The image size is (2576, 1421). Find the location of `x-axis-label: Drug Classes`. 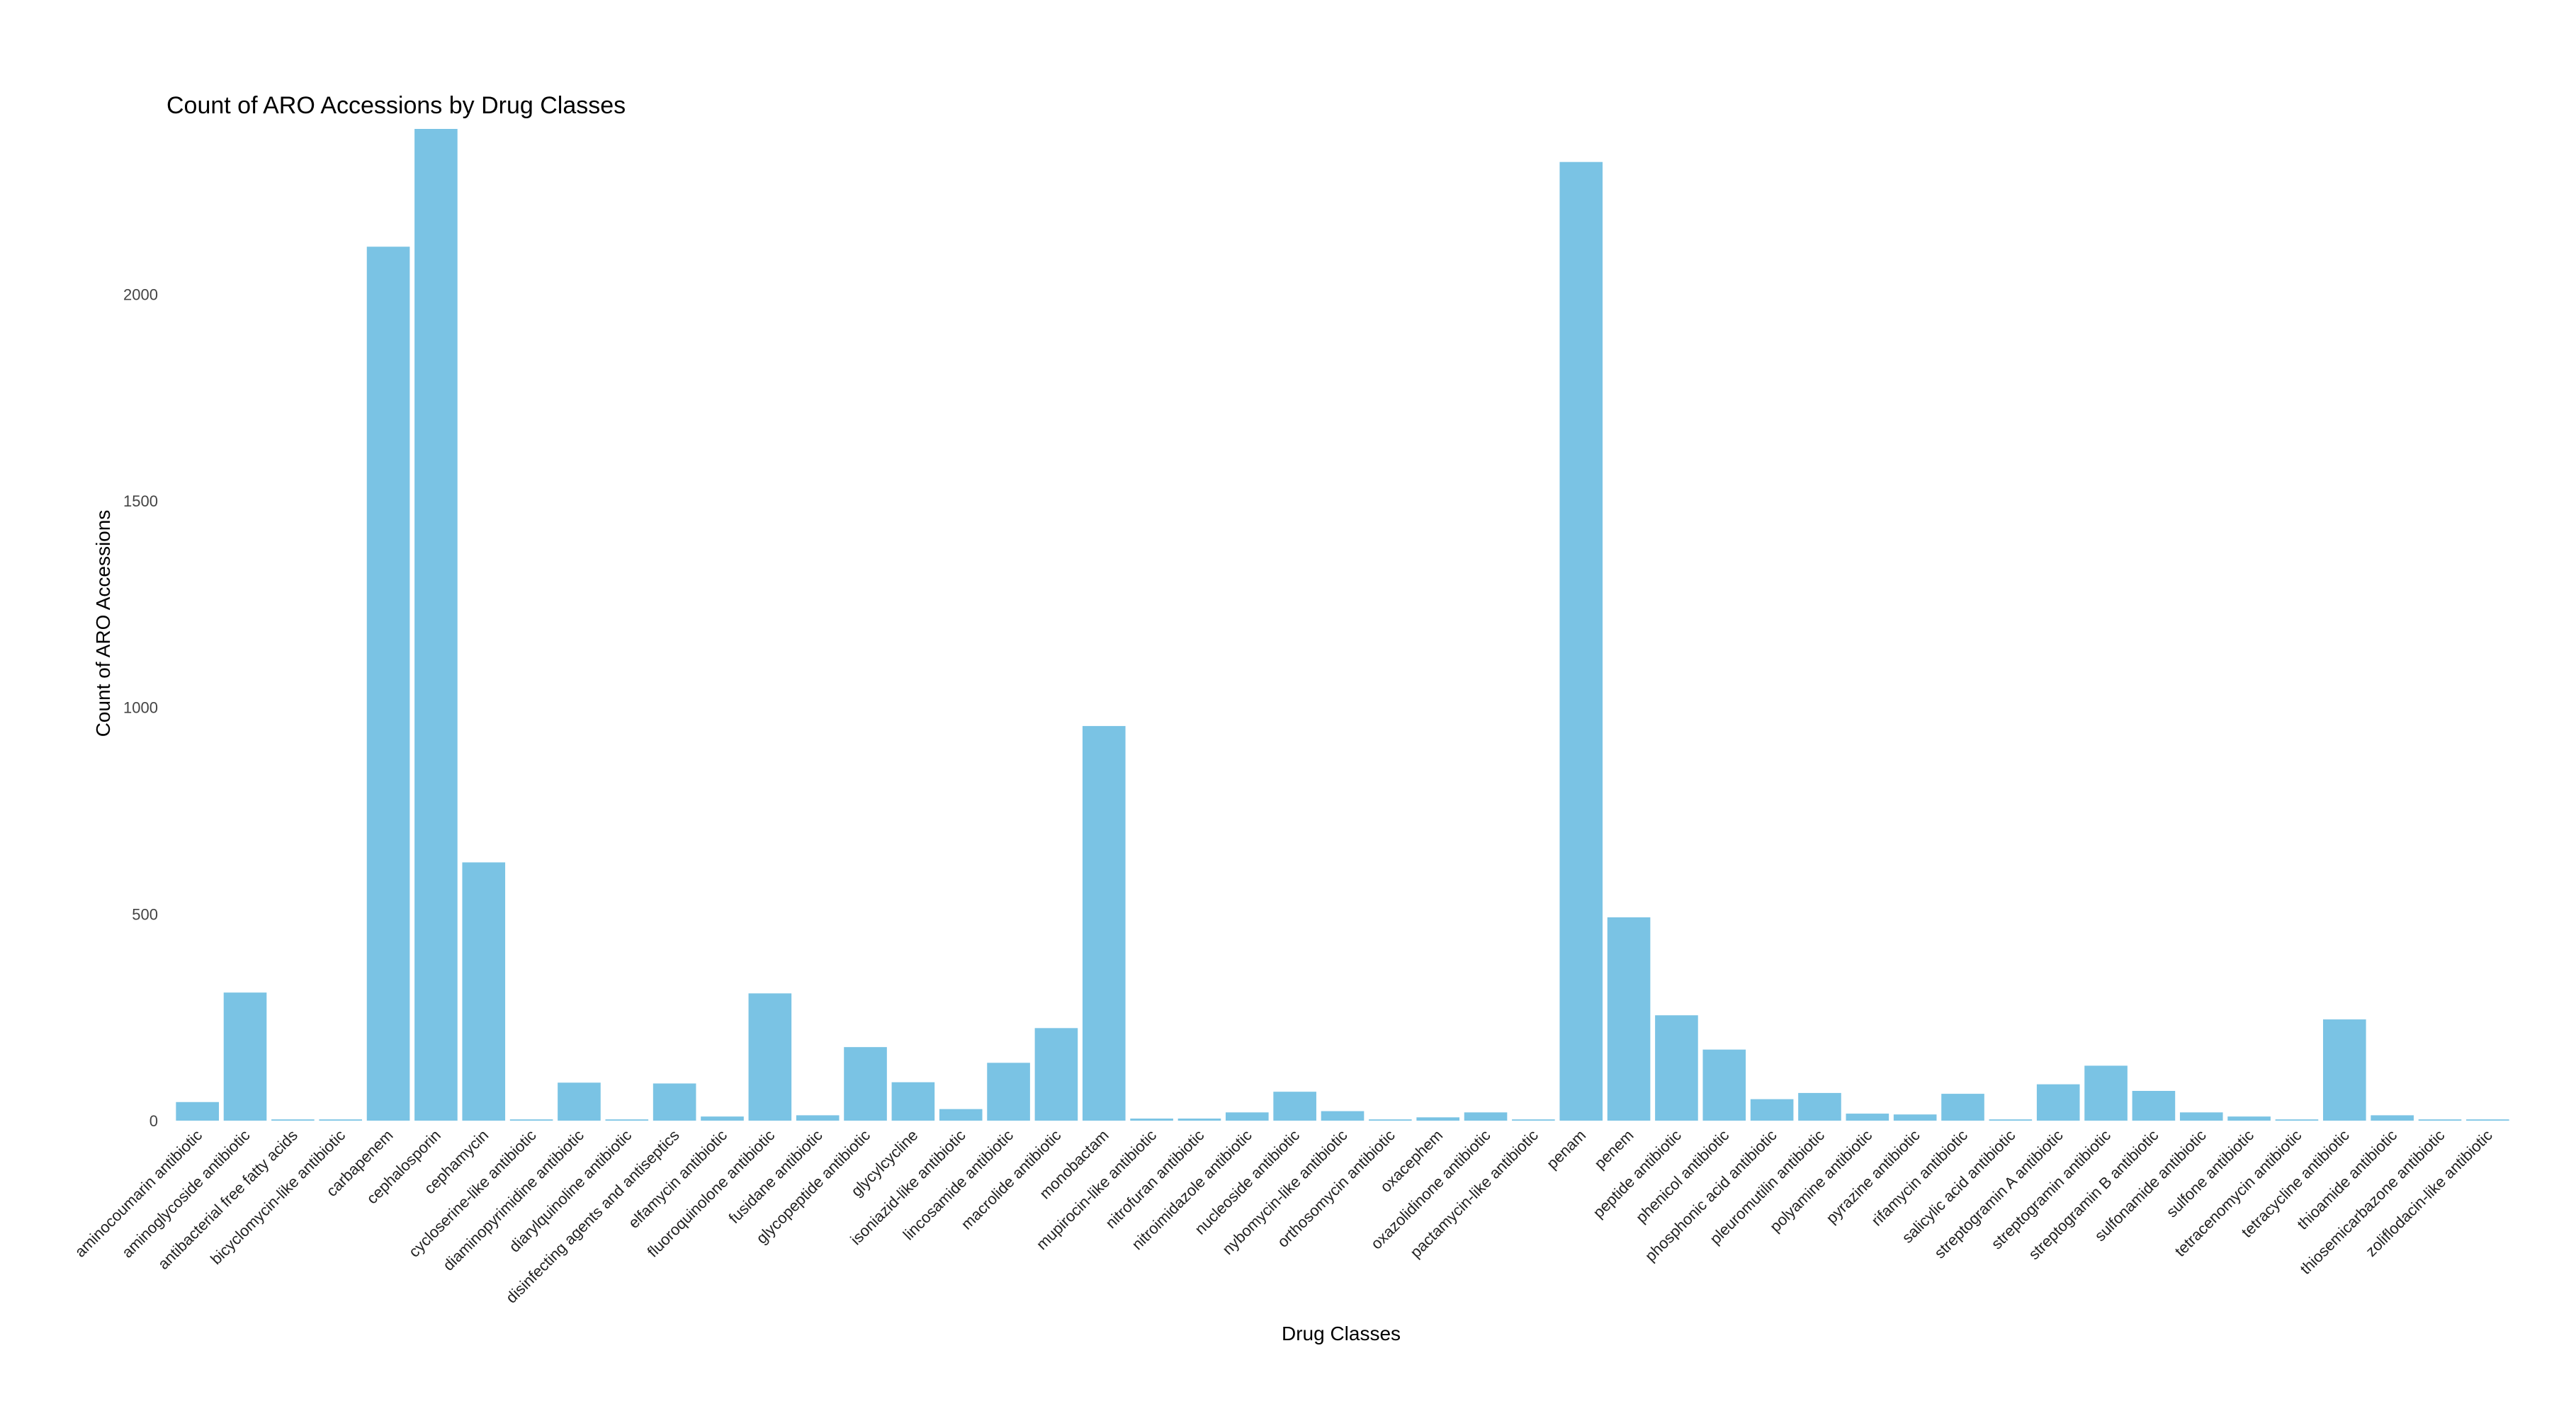

x-axis-label: Drug Classes is located at coordinates (1341, 1333).